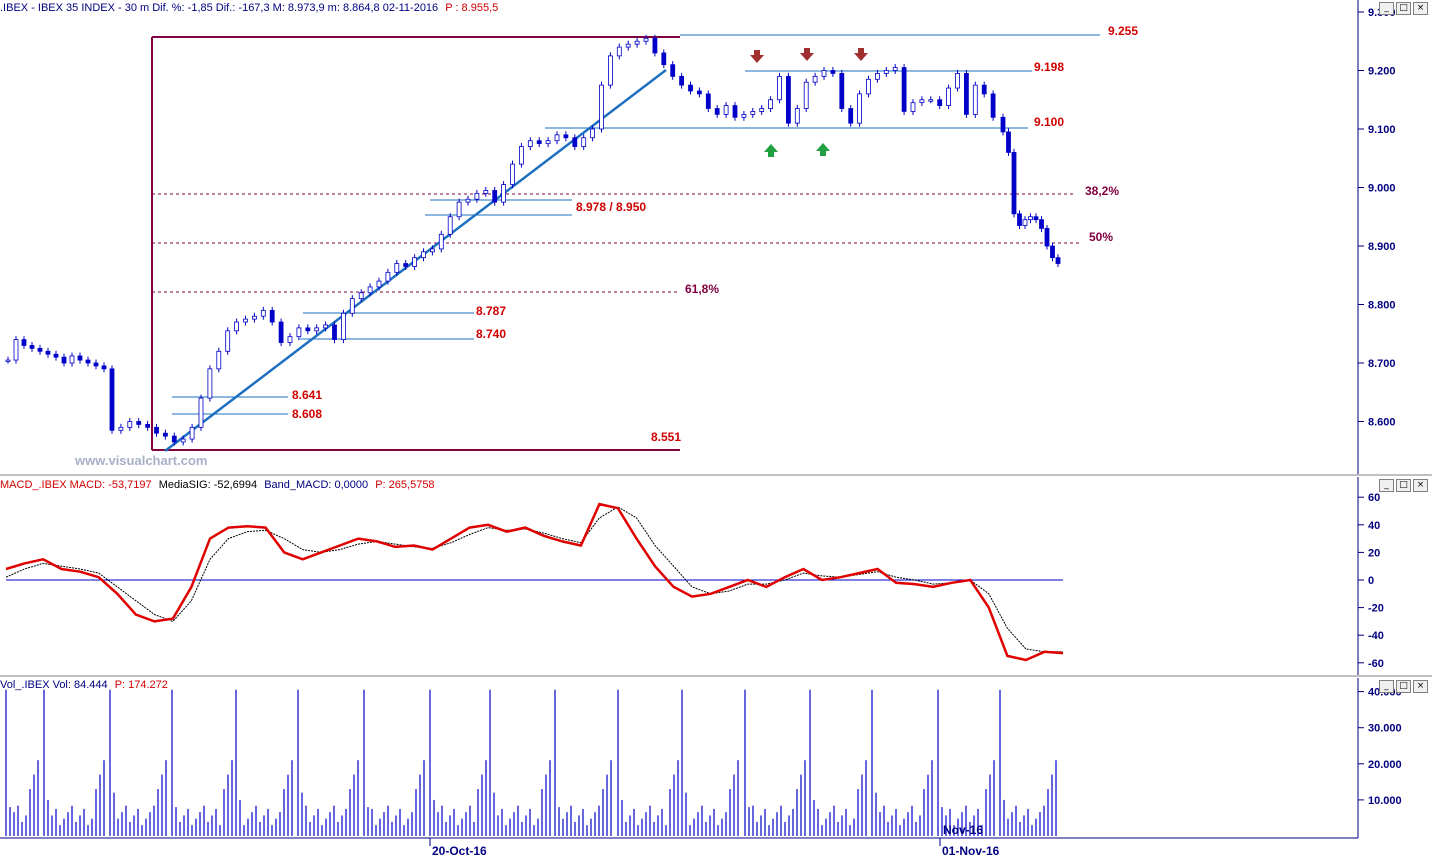 This screenshot has width=1432, height=857. Describe the element at coordinates (491, 334) in the screenshot. I see `level-8740-label: 8.740` at that location.